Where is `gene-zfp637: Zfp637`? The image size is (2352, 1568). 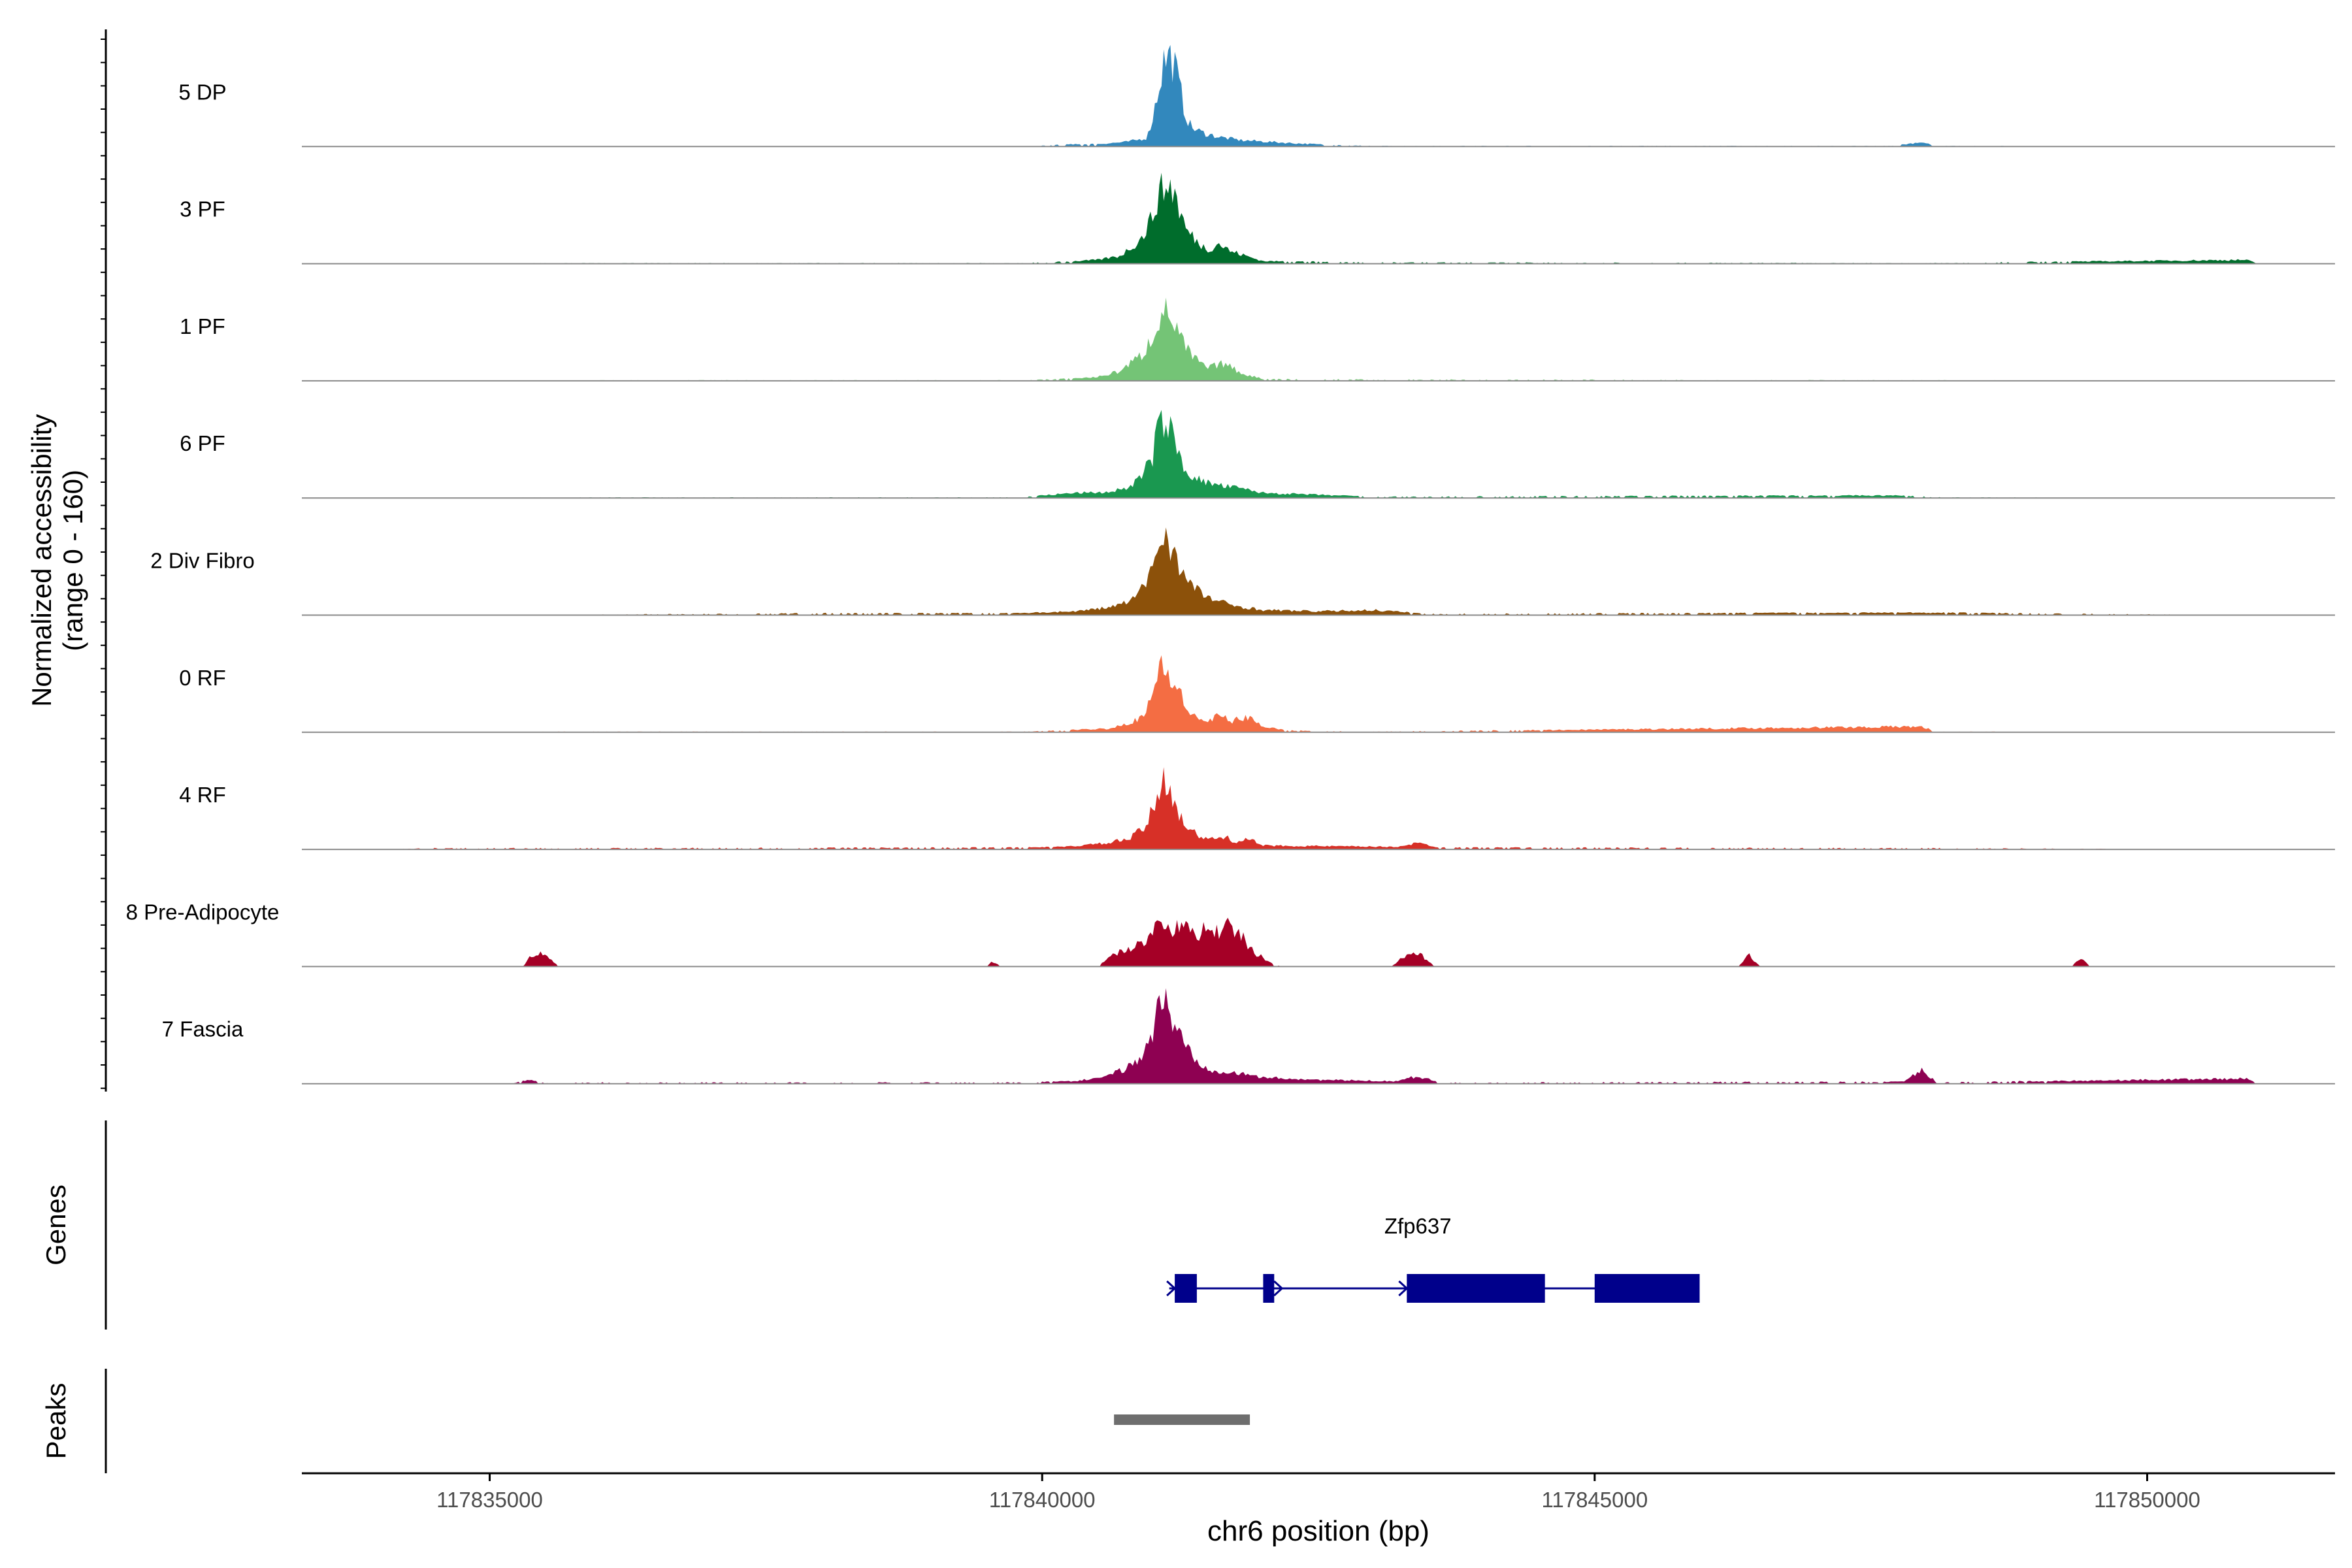 gene-zfp637: Zfp637 is located at coordinates (1433, 1258).